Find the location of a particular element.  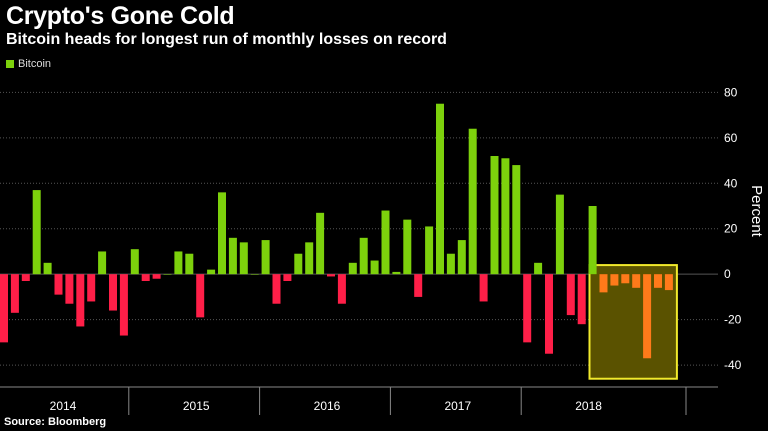

x-tick-label: 2016 is located at coordinates (327, 406).